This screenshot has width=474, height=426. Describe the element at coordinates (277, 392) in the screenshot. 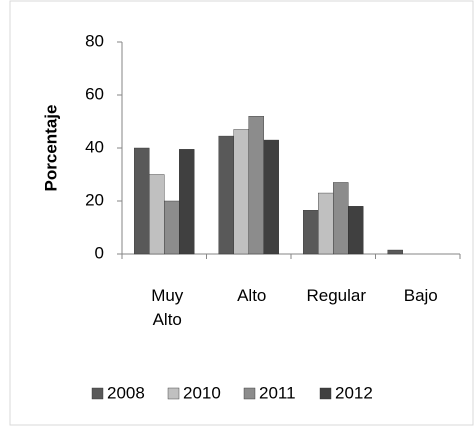

I see `legend-label: 2011` at that location.